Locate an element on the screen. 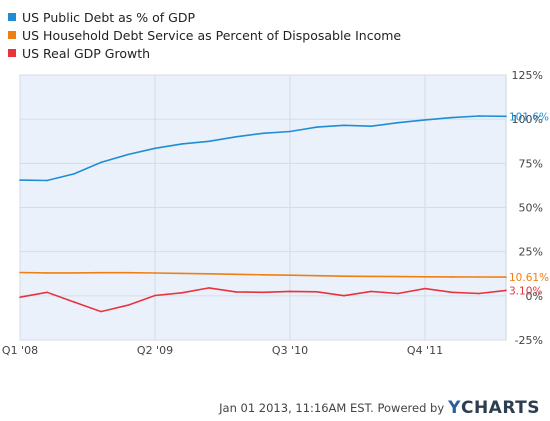 Image resolution: width=550 pixels, height=421 pixels. legend-label-public-debt: US Public Debt as % of GDP is located at coordinates (109, 17).